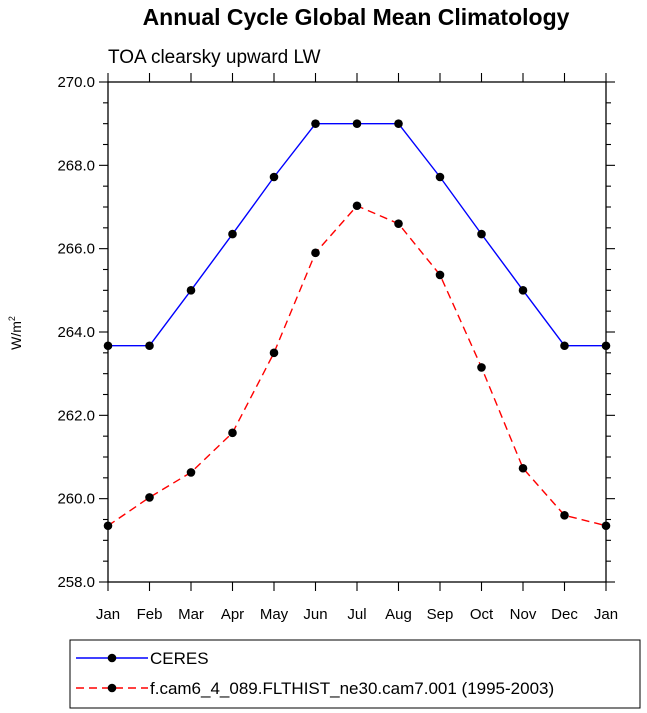 Image resolution: width=647 pixels, height=713 pixels. I want to click on x-tick-label: Aug, so click(398, 614).